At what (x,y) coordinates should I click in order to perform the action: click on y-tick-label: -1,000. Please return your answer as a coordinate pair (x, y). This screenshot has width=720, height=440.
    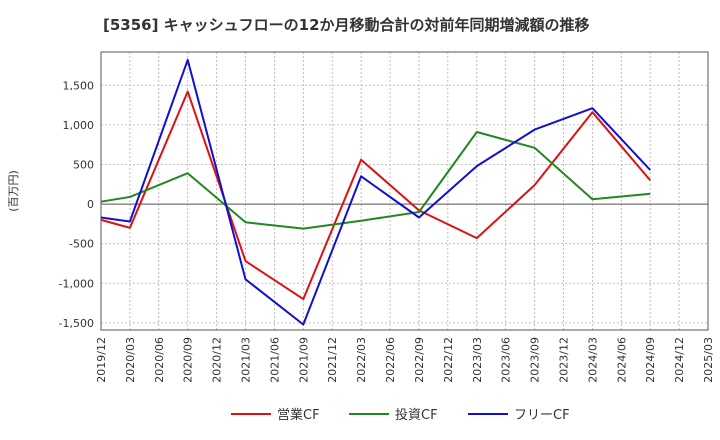
    Looking at the image, I should click on (76, 283).